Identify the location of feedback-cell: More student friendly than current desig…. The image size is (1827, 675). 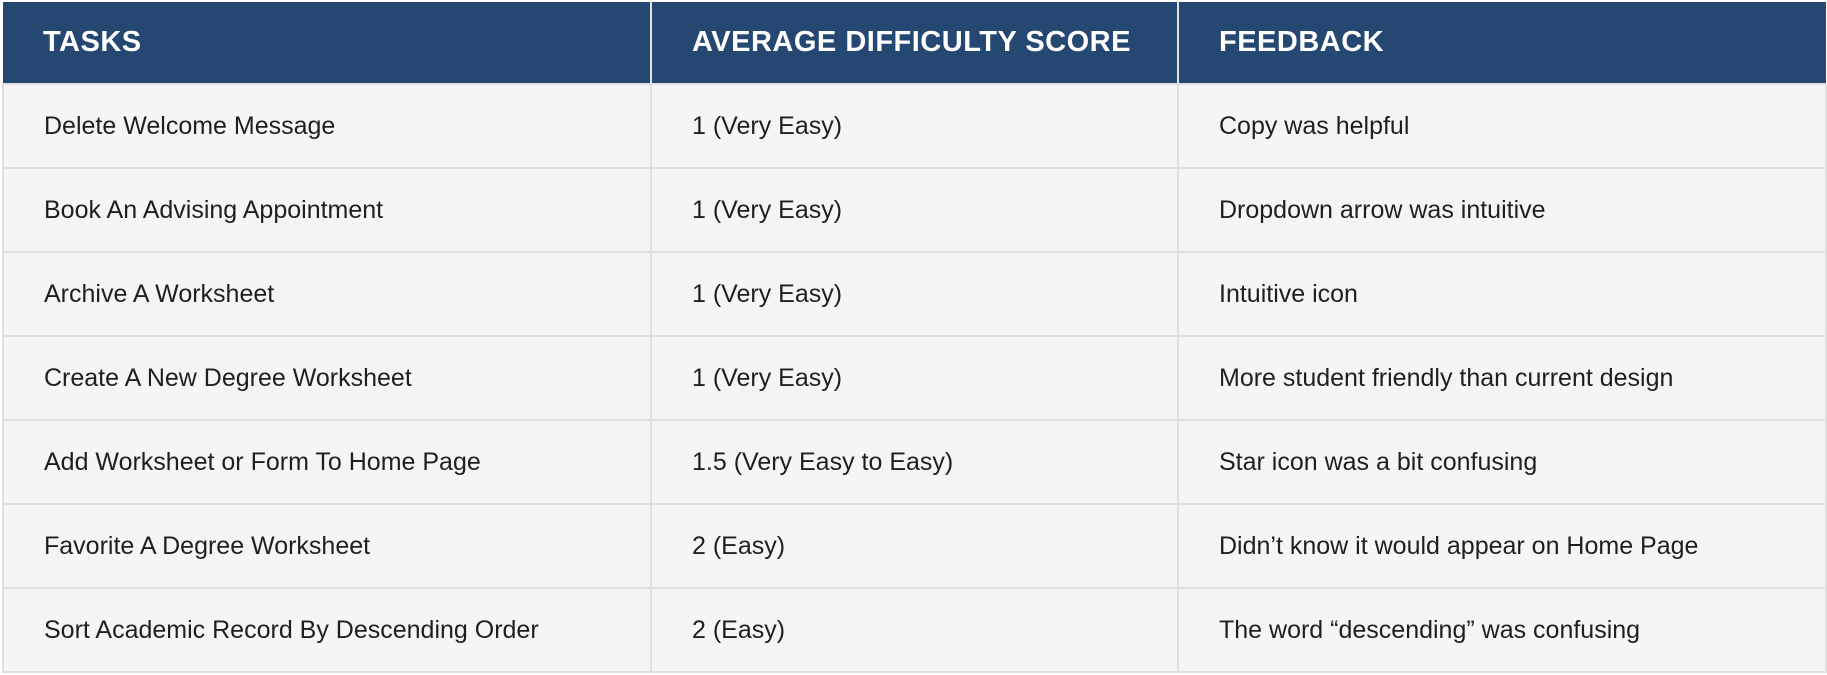
(1502, 377).